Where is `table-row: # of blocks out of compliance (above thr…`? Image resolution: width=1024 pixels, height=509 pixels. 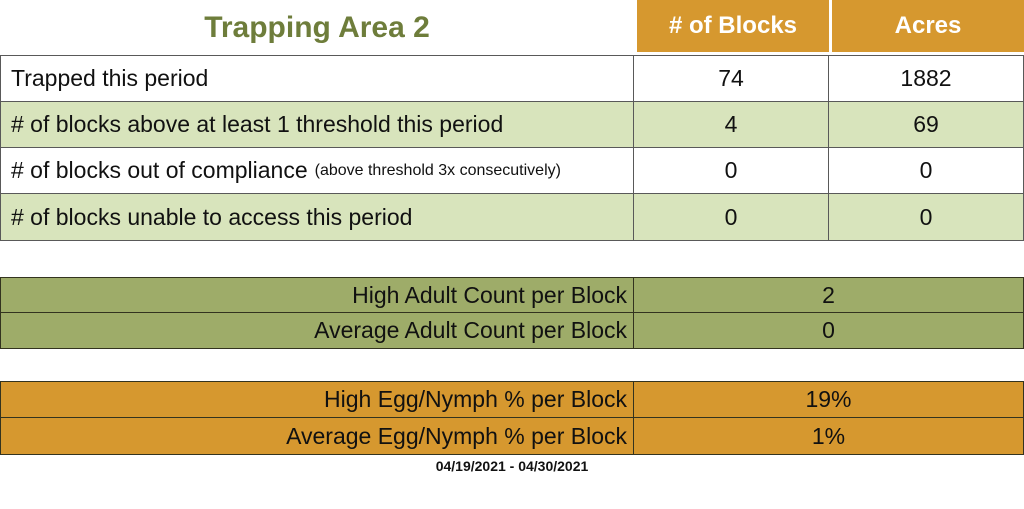
table-row: # of blocks out of compliance (above thr… is located at coordinates (512, 171).